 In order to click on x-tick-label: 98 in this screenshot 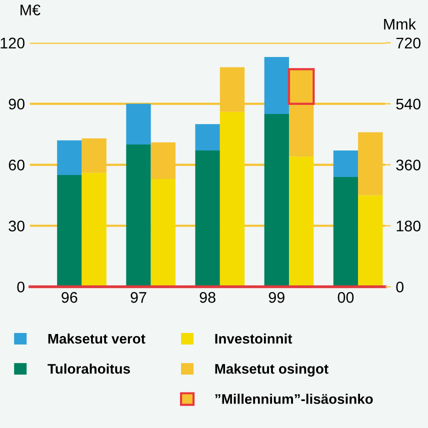, I will do `click(208, 297)`.